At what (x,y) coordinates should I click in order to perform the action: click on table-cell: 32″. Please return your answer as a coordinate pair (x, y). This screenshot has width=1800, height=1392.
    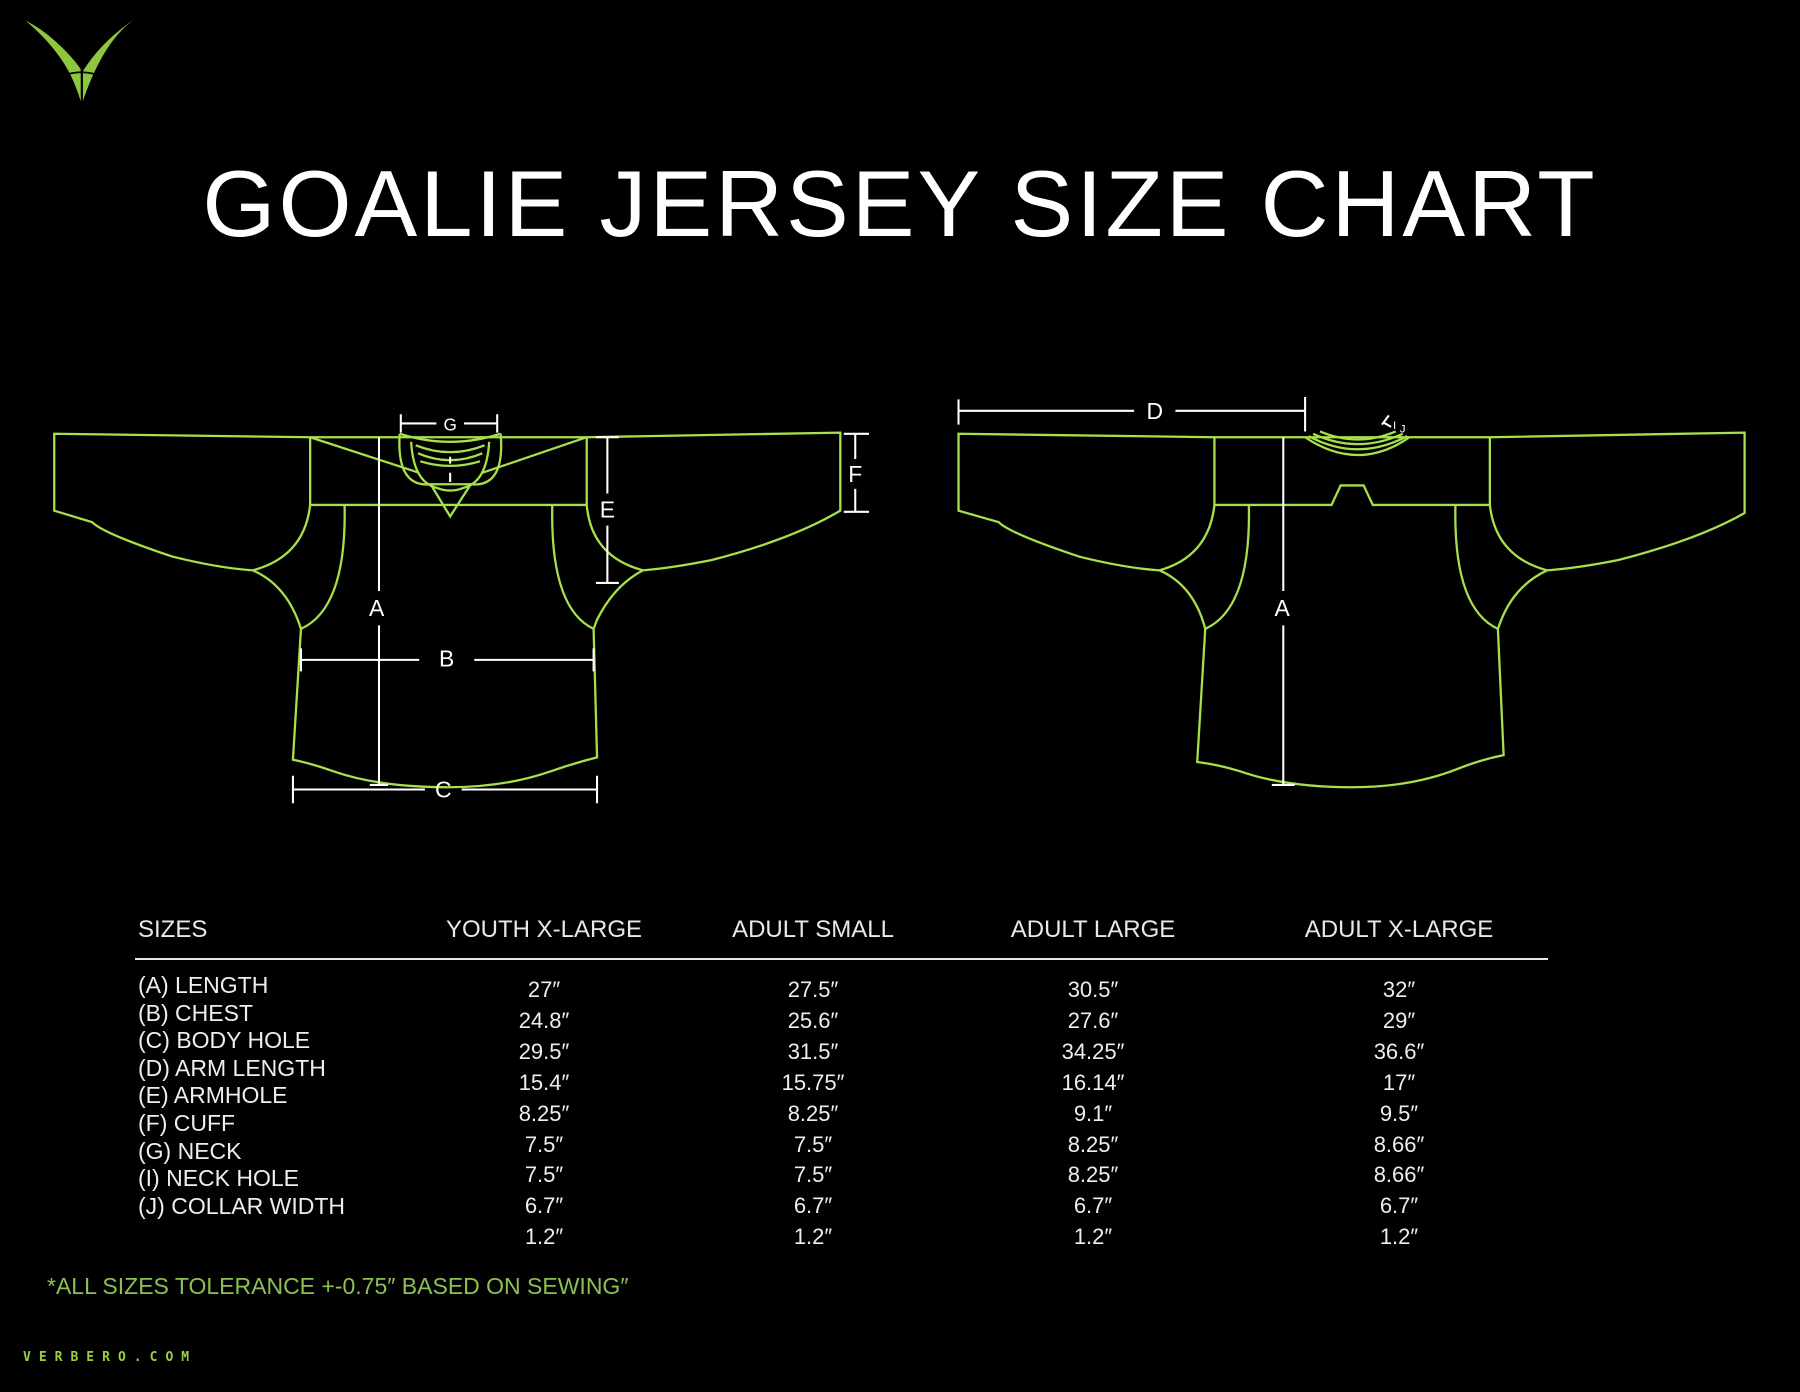
    Looking at the image, I should click on (1399, 989).